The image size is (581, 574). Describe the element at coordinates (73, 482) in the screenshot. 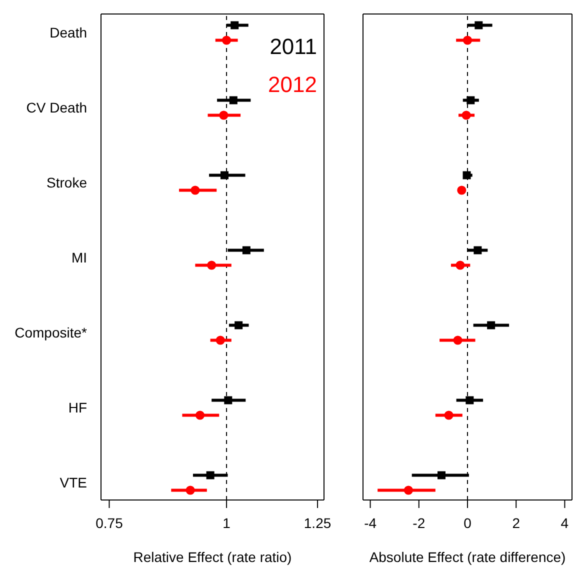

I see `y-tick-label: VTE` at that location.